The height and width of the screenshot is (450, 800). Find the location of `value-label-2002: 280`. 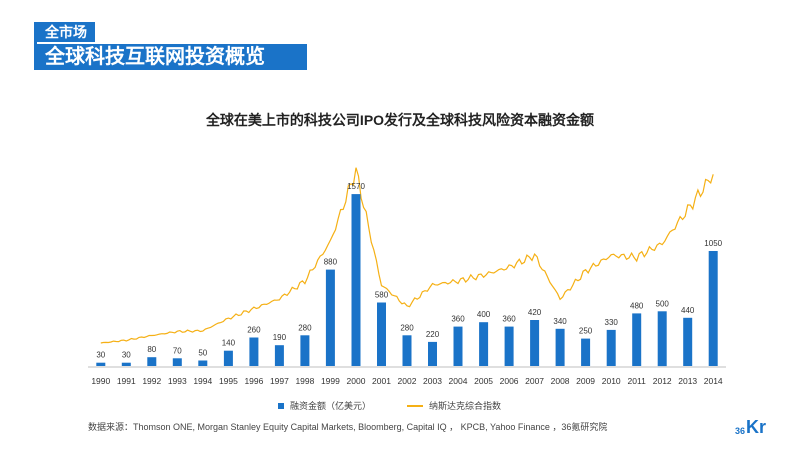

value-label-2002: 280 is located at coordinates (407, 327).